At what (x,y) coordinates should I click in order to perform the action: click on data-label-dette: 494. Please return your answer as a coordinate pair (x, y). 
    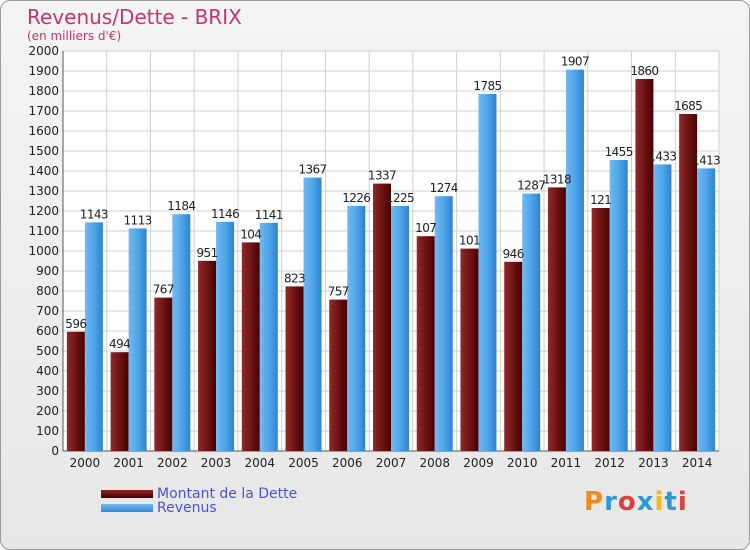
    Looking at the image, I should click on (119, 344).